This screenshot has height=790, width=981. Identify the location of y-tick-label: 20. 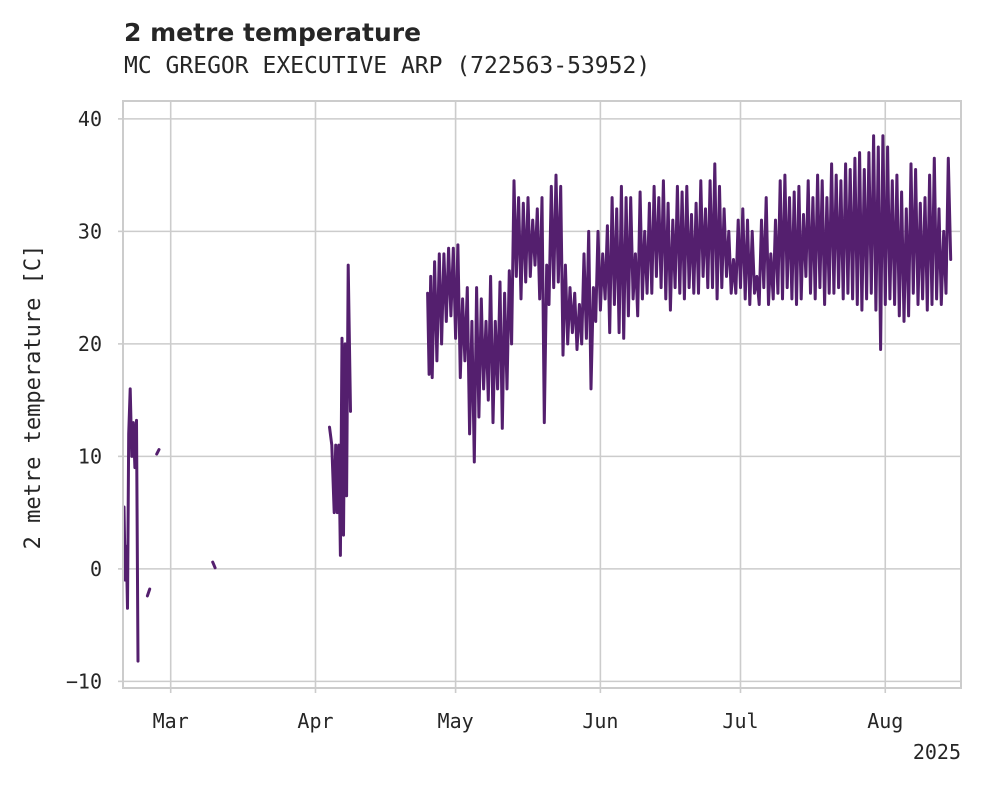
(90, 344).